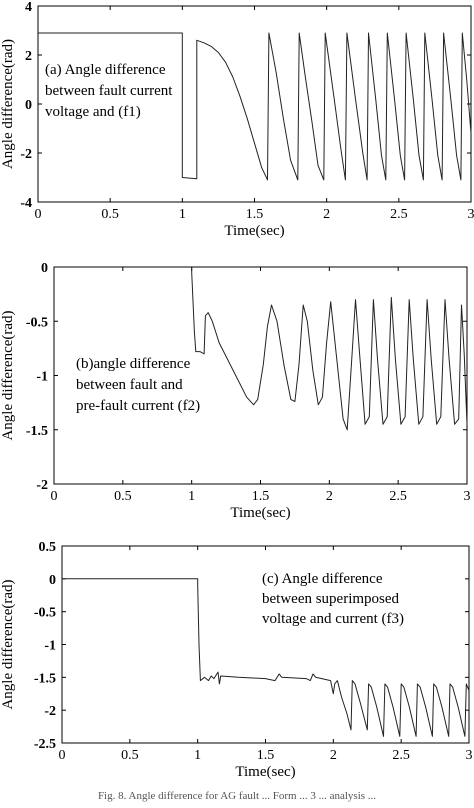  What do you see at coordinates (322, 579) in the screenshot?
I see `chart3-annotation-line: (c) Angle difference` at bounding box center [322, 579].